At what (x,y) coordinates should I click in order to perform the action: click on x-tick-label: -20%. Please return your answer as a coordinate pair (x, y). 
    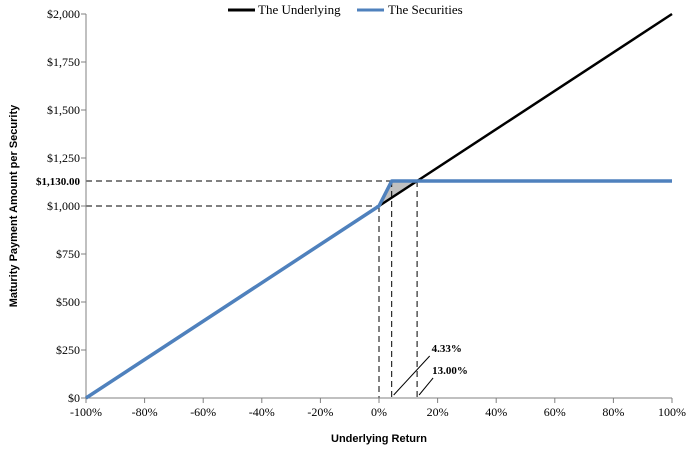
    Looking at the image, I should click on (320, 412).